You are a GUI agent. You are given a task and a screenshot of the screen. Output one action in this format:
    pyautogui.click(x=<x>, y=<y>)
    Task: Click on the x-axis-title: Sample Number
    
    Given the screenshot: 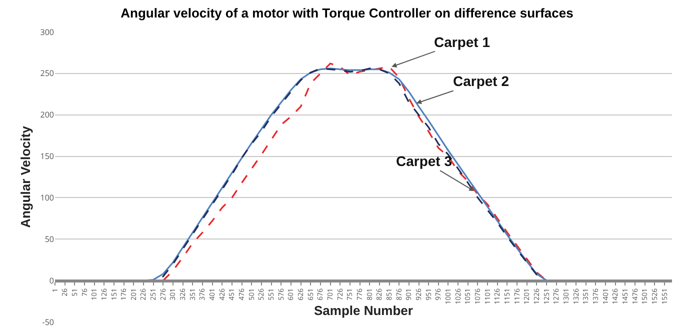 What is the action you would take?
    pyautogui.click(x=363, y=310)
    